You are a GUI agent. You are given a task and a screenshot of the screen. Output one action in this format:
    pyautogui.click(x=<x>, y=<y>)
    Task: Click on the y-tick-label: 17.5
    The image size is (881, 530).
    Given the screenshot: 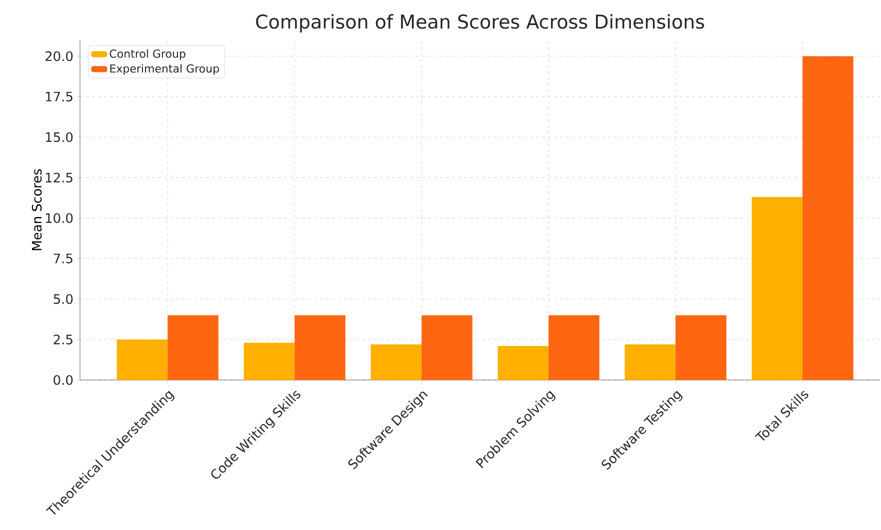 What is the action you would take?
    pyautogui.click(x=59, y=97)
    